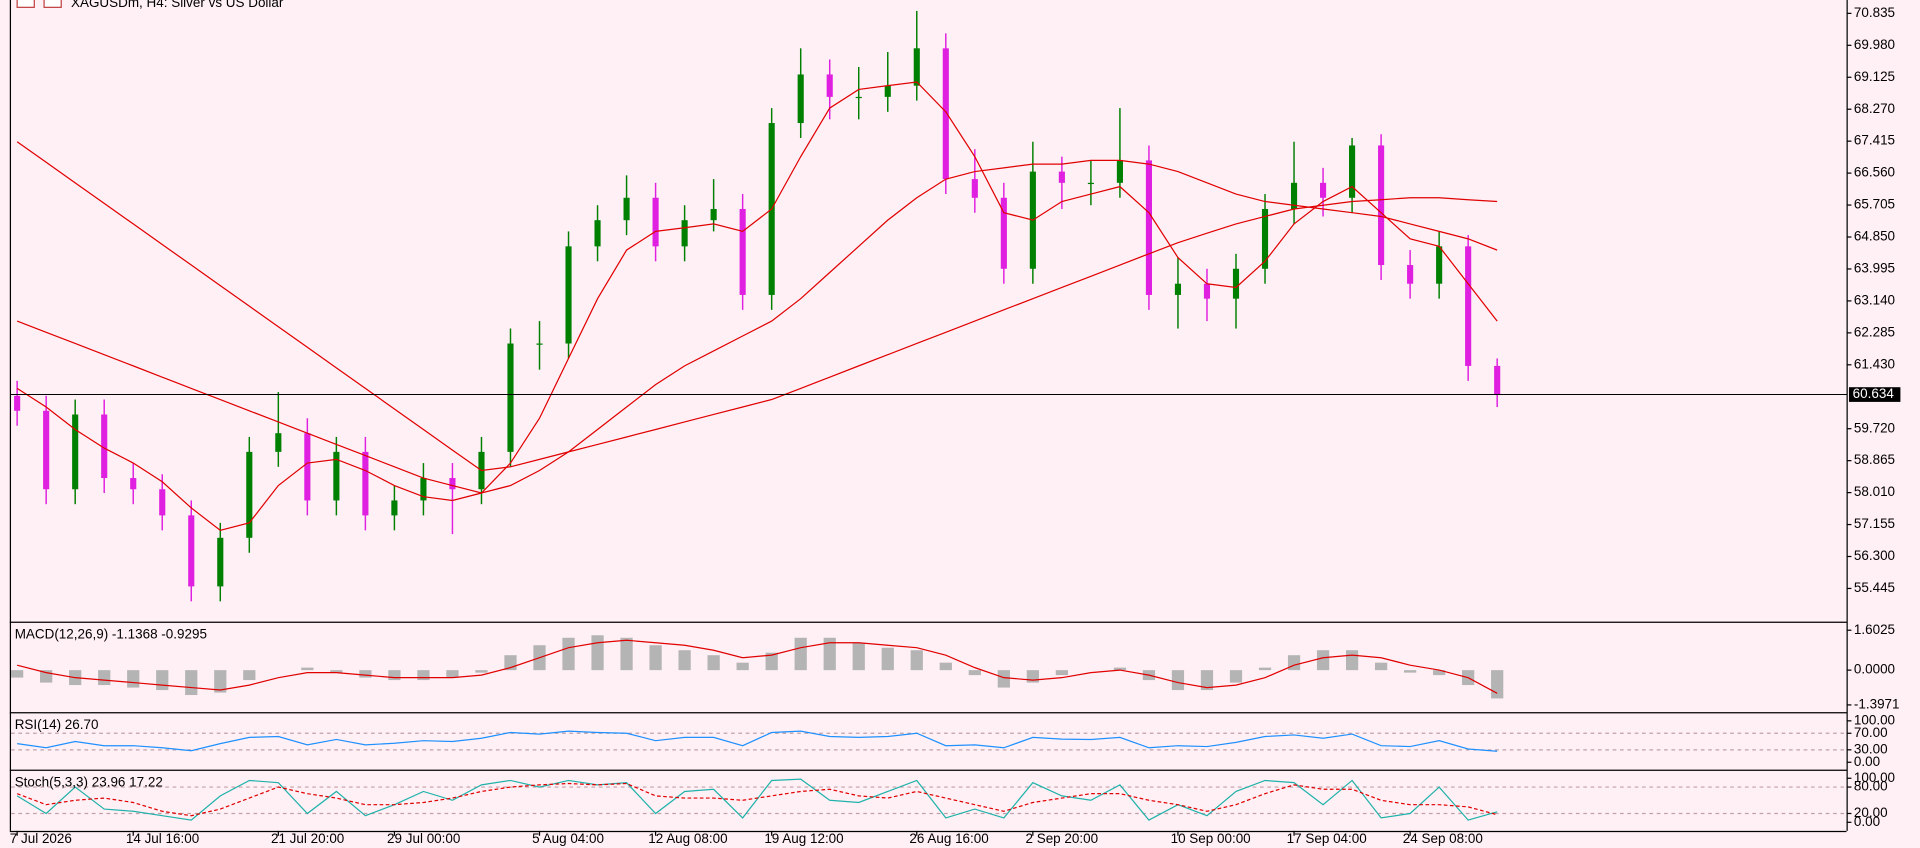  I want to click on panel-title: MACD(12,26,9) -1.1368 -0.9295, so click(111, 634).